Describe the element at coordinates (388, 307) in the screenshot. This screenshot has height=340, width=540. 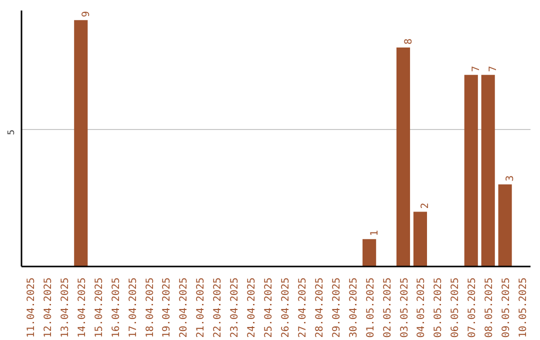
I see `x-tick-label: 02.05.2025` at that location.